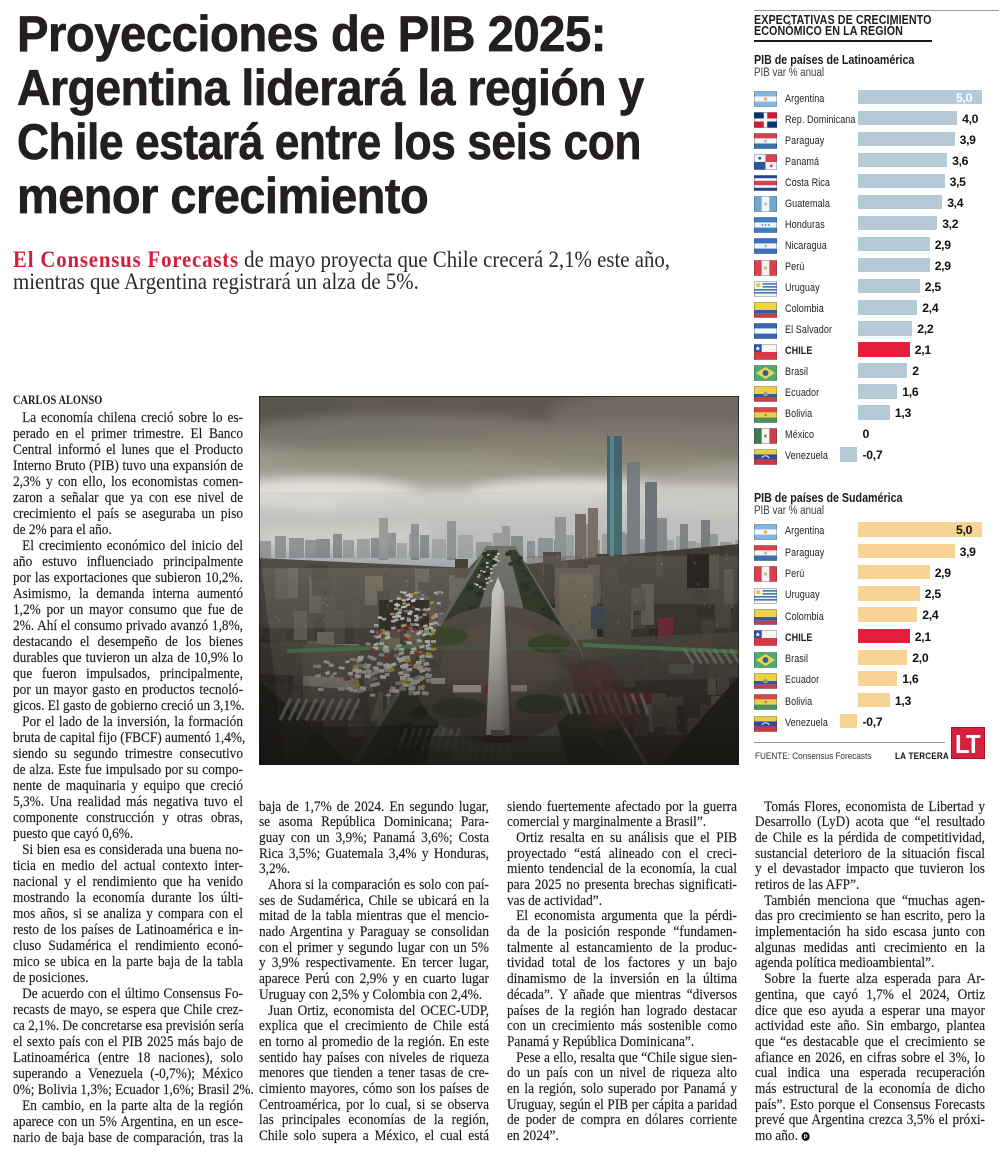  Describe the element at coordinates (805, 1136) in the screenshot. I see `svg-text: P` at that location.